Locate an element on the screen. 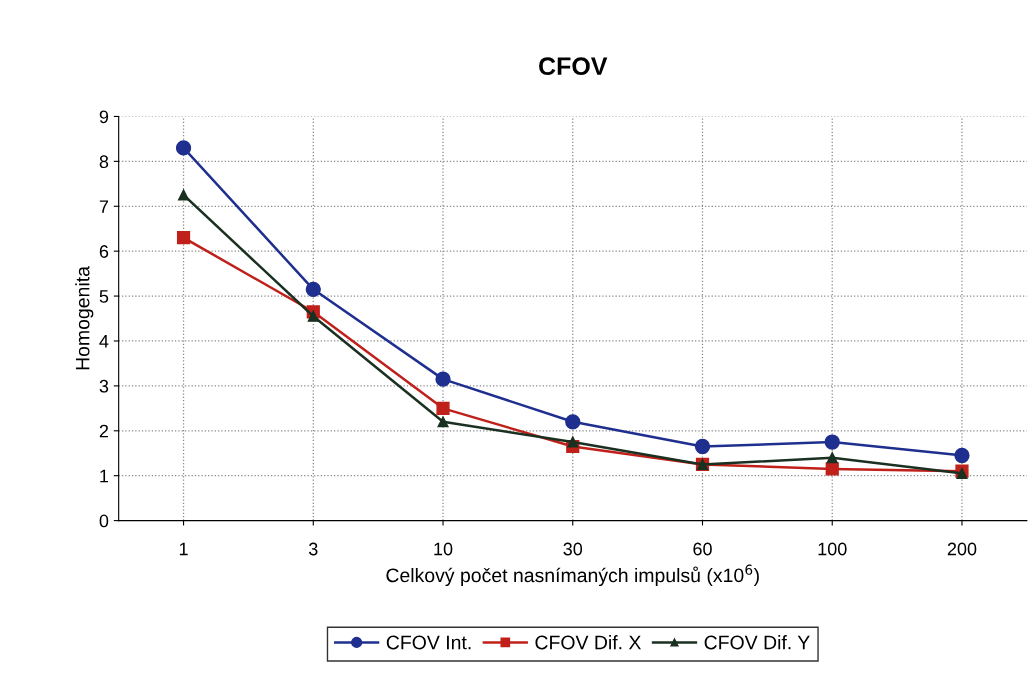  x-axis-title: Celkový počet nasnímaných impulsů (x10$^{6}$) is located at coordinates (572, 575).